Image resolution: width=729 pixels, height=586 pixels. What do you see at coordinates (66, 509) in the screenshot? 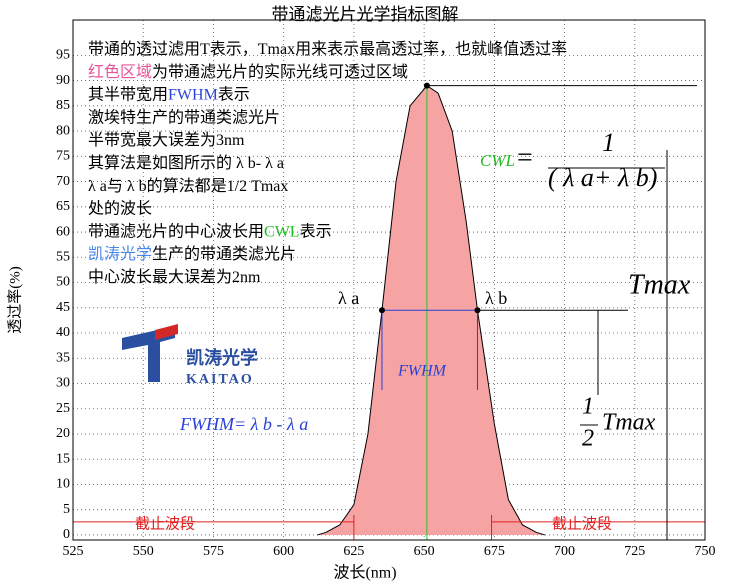
I see `y-tick-label: 5` at bounding box center [66, 509].